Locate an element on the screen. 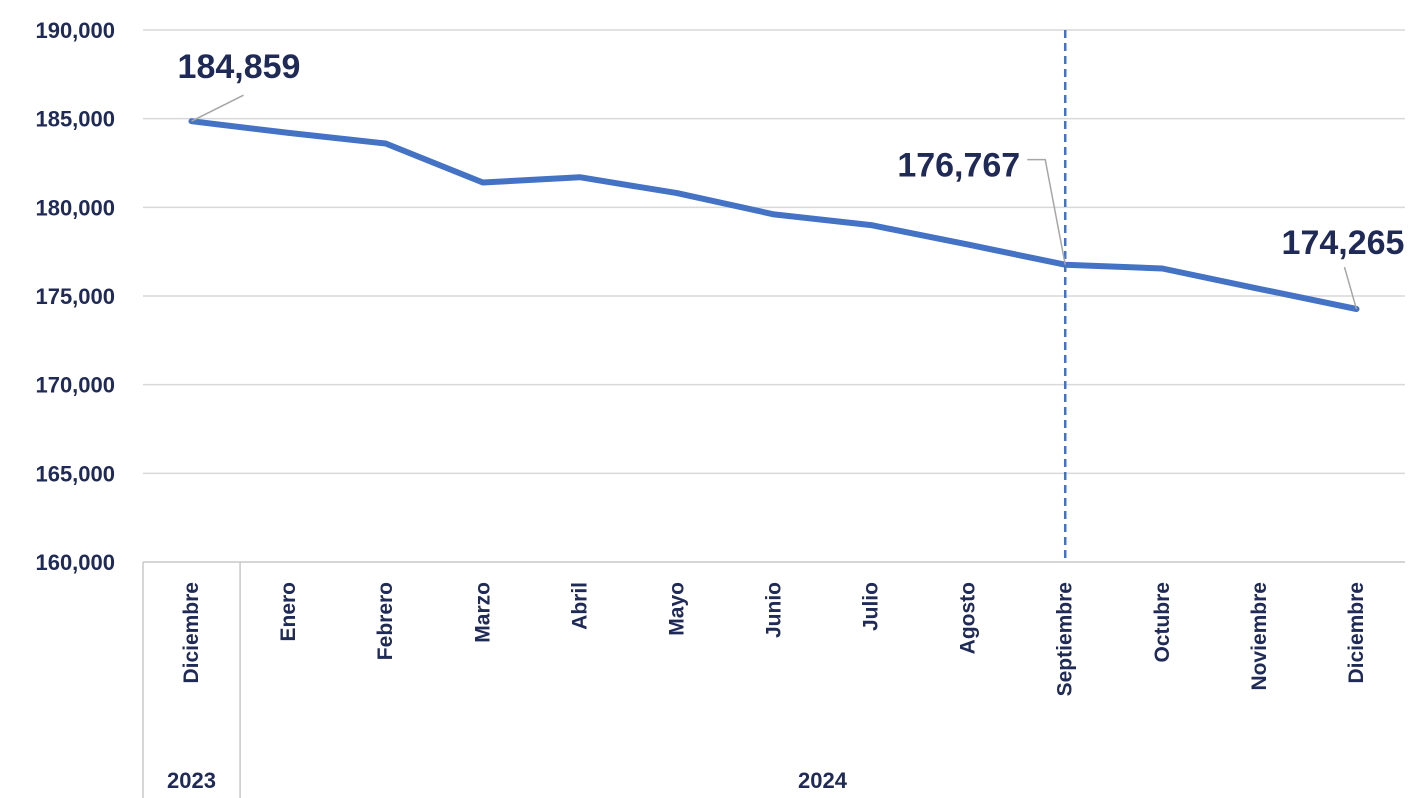 The width and height of the screenshot is (1423, 798). y-tick-label: 185,000 is located at coordinates (75, 119).